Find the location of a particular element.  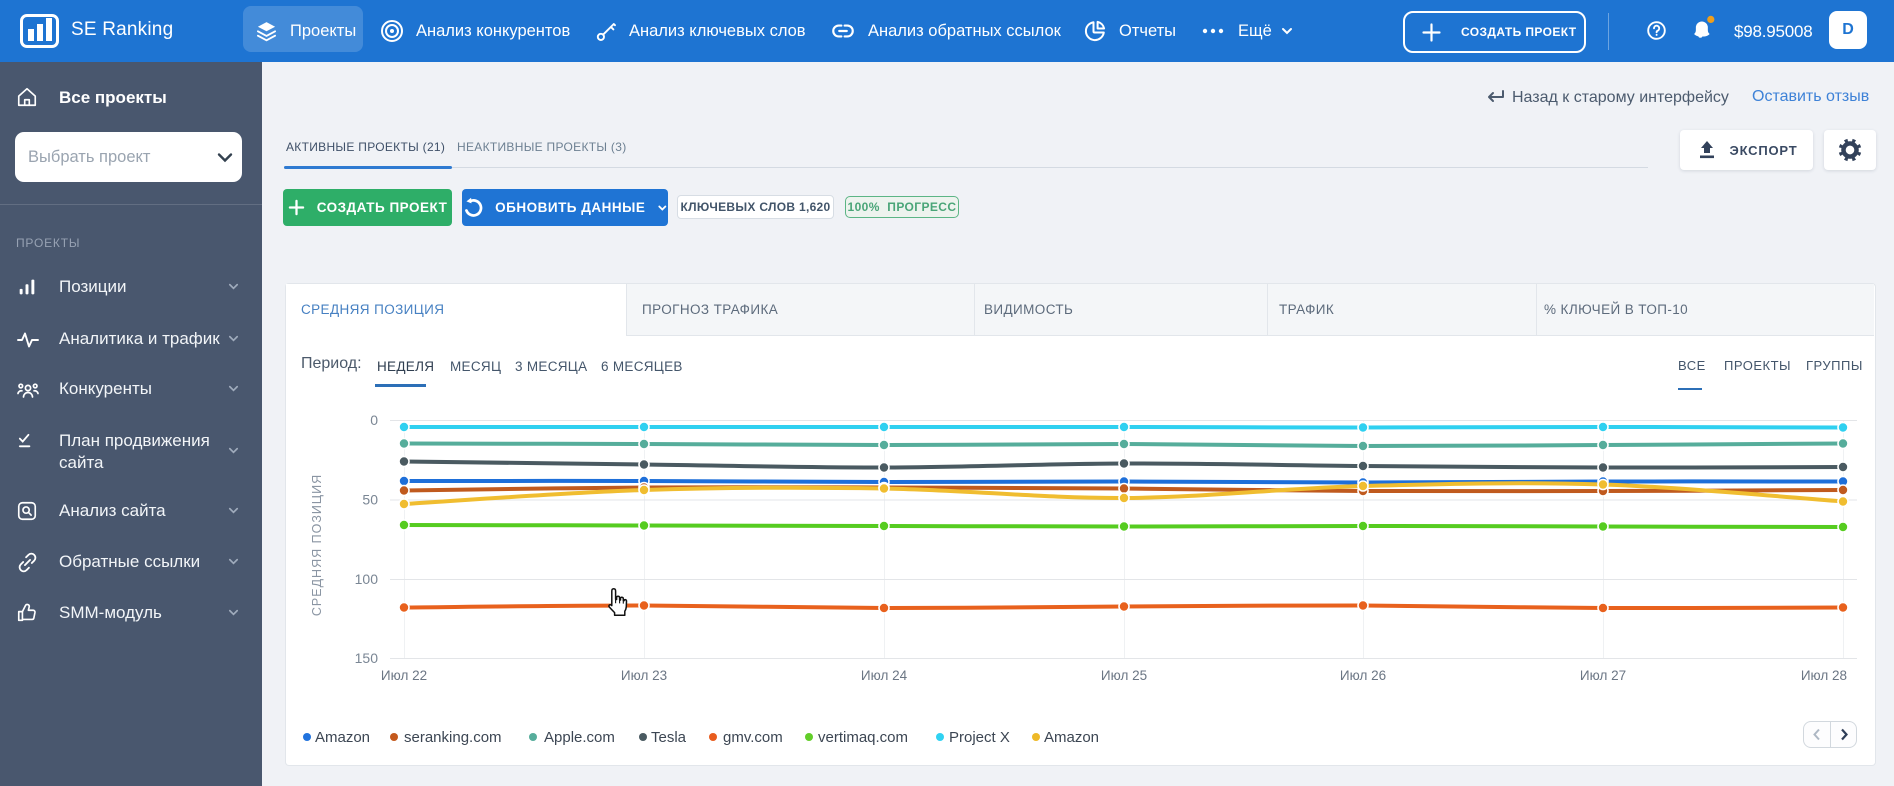

svg-text: Июл 22 is located at coordinates (404, 675).